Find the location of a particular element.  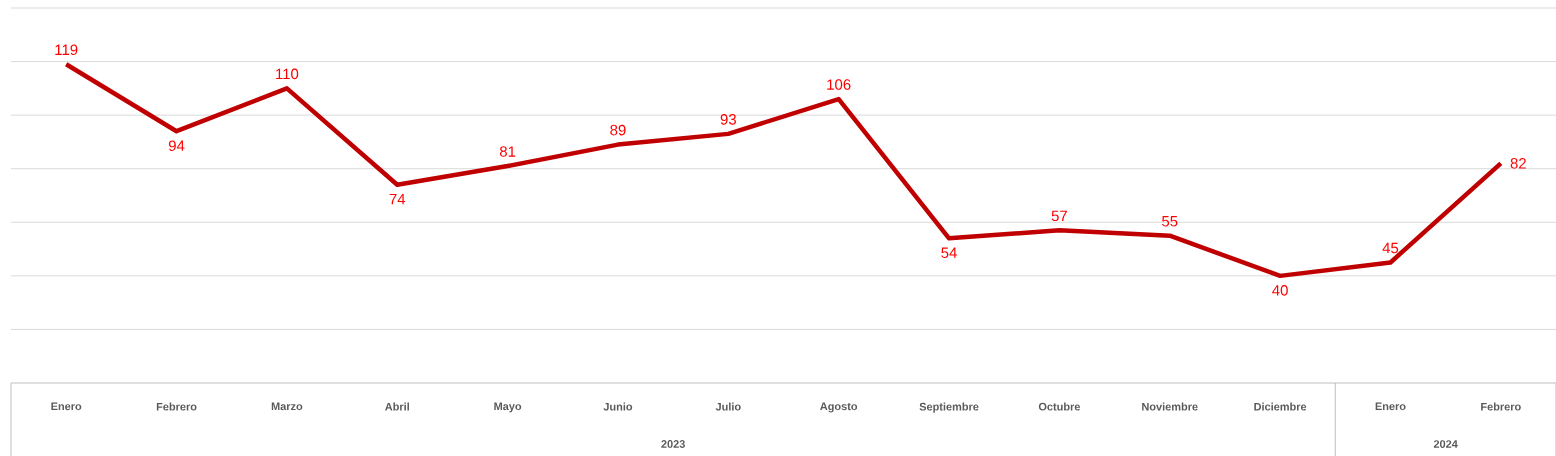

x-tick-label: Septiembre is located at coordinates (949, 407).